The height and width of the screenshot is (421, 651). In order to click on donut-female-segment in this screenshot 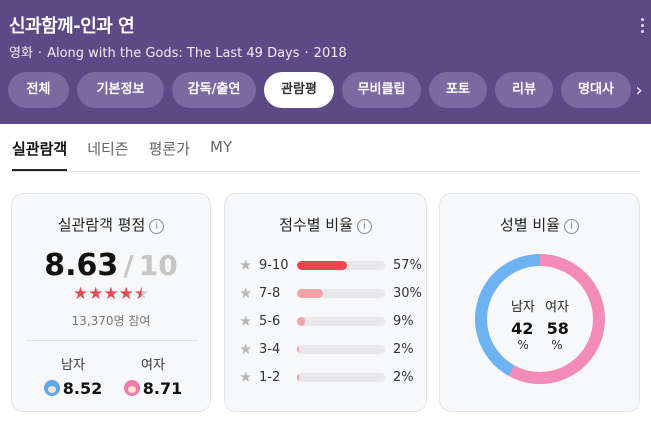, I will do `click(540, 319)`.